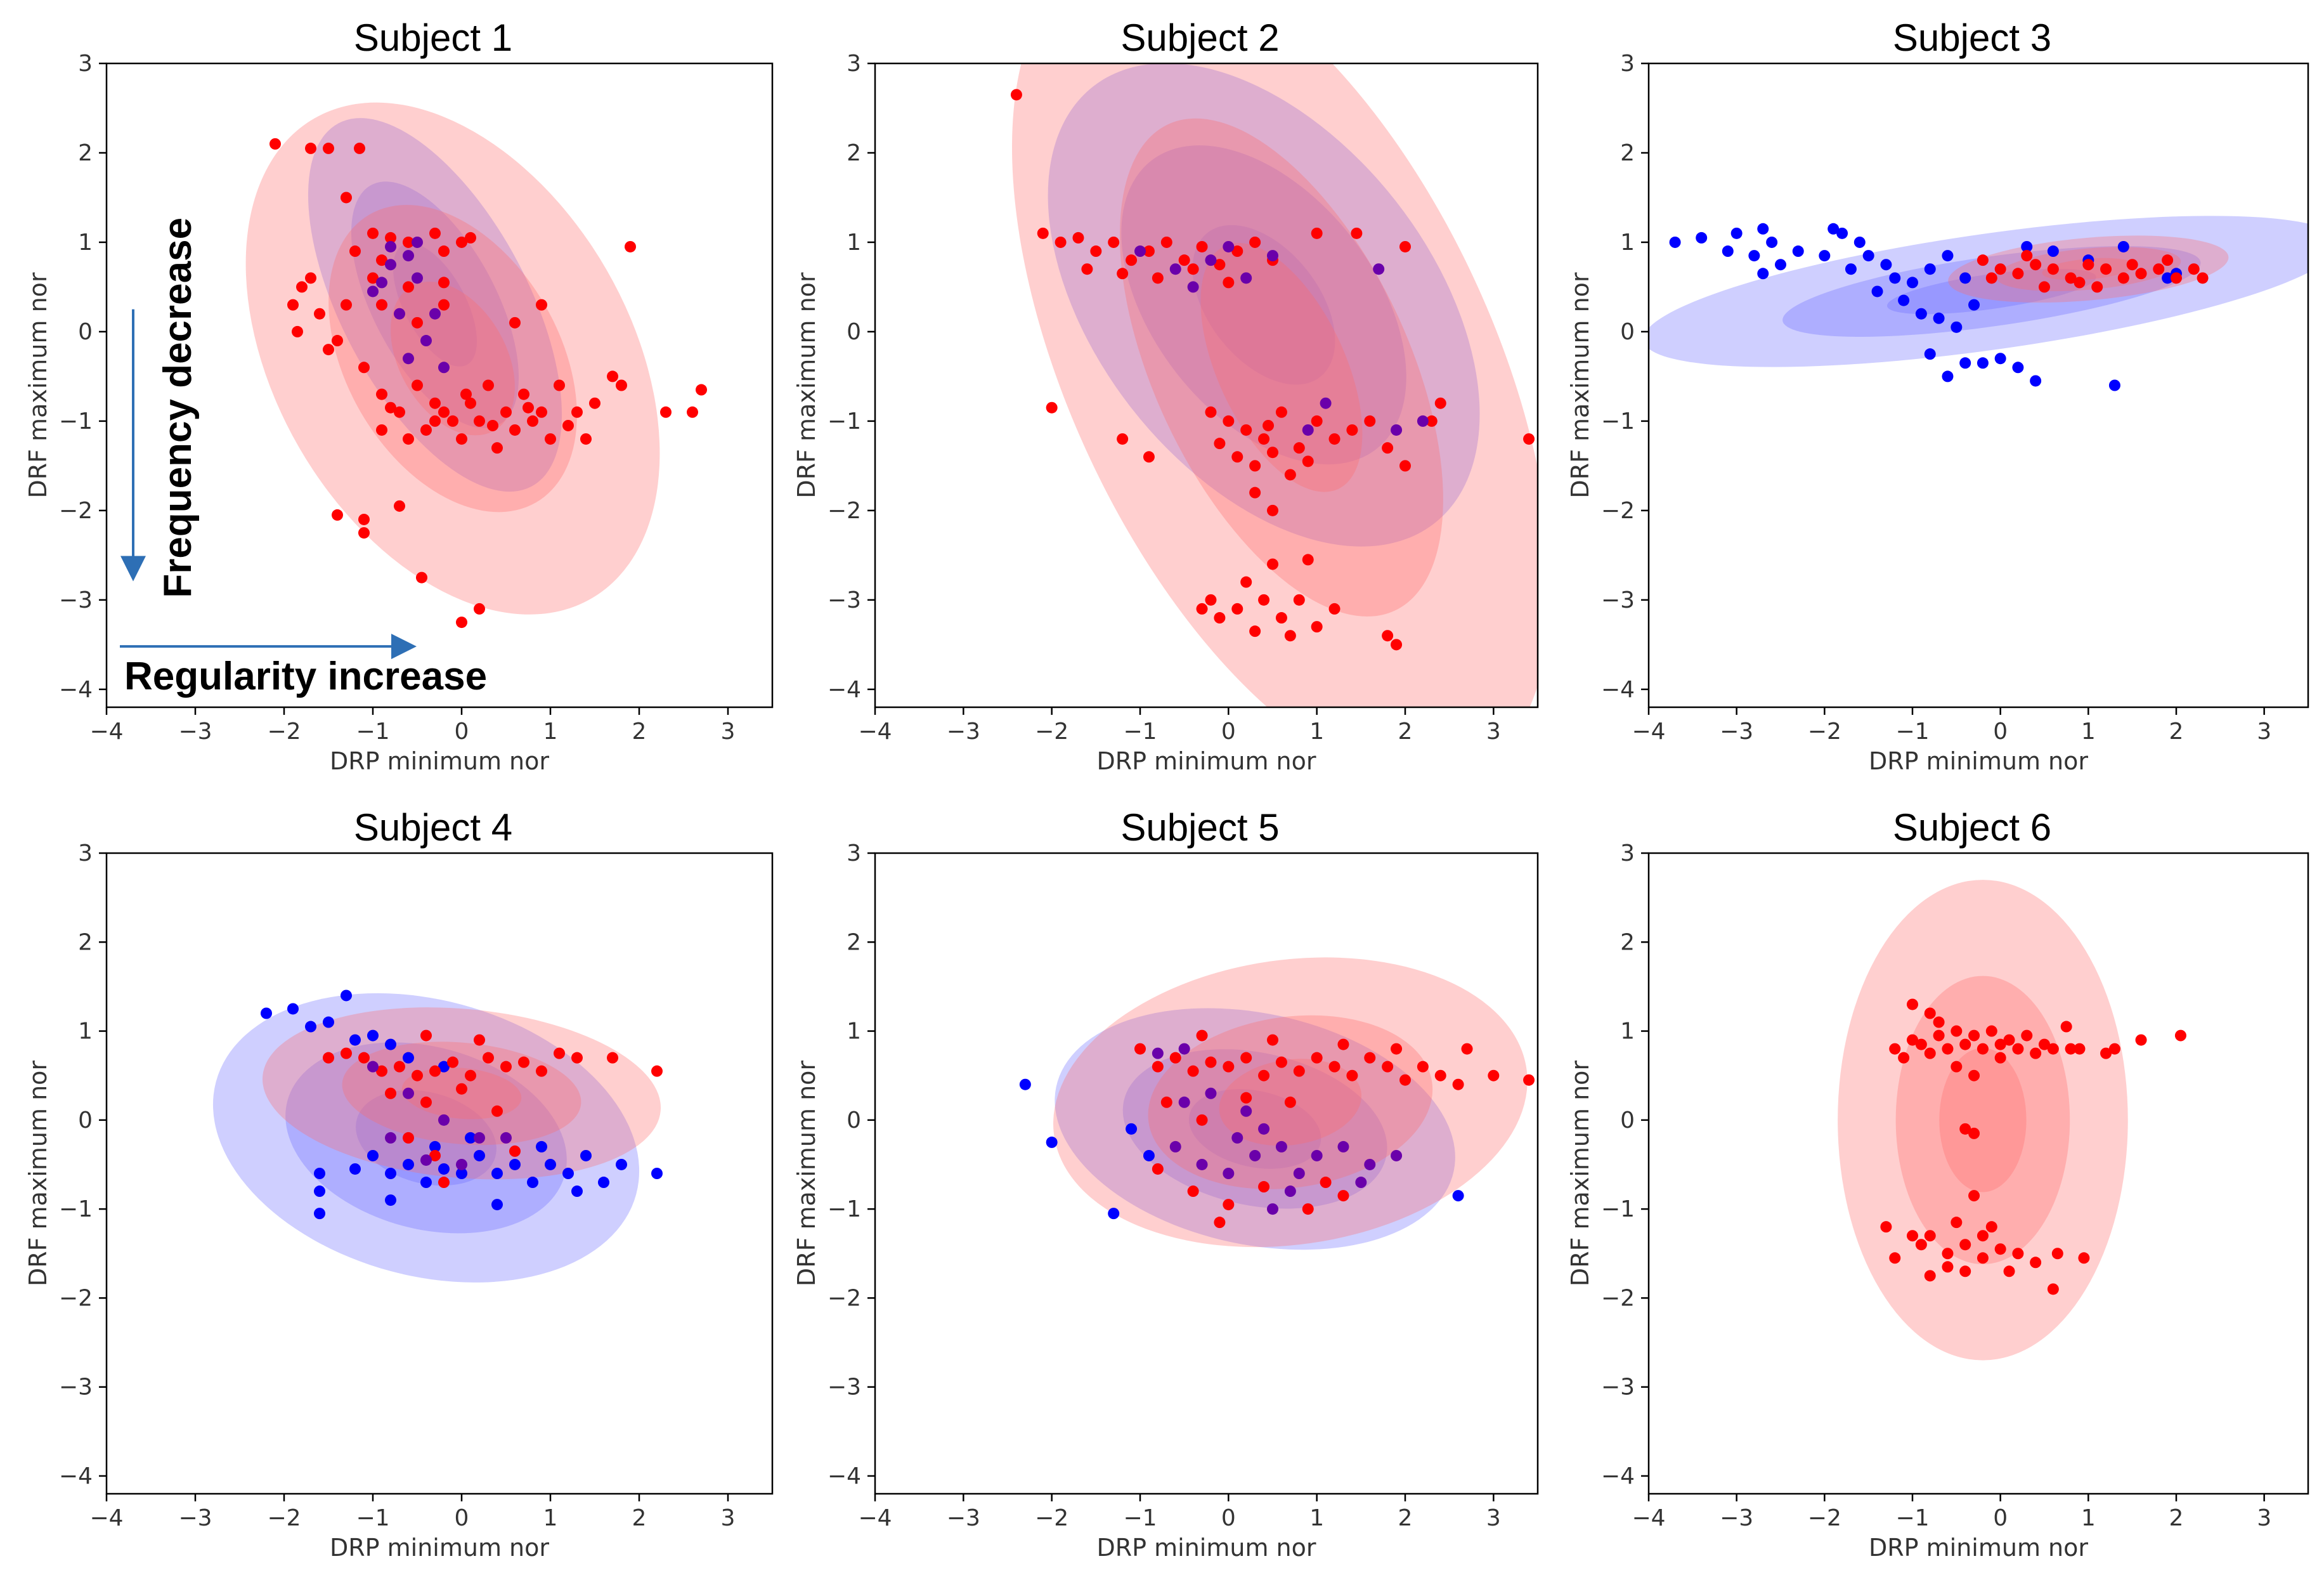  Describe the element at coordinates (1627, 1120) in the screenshot. I see `y-tick-label: 0` at that location.